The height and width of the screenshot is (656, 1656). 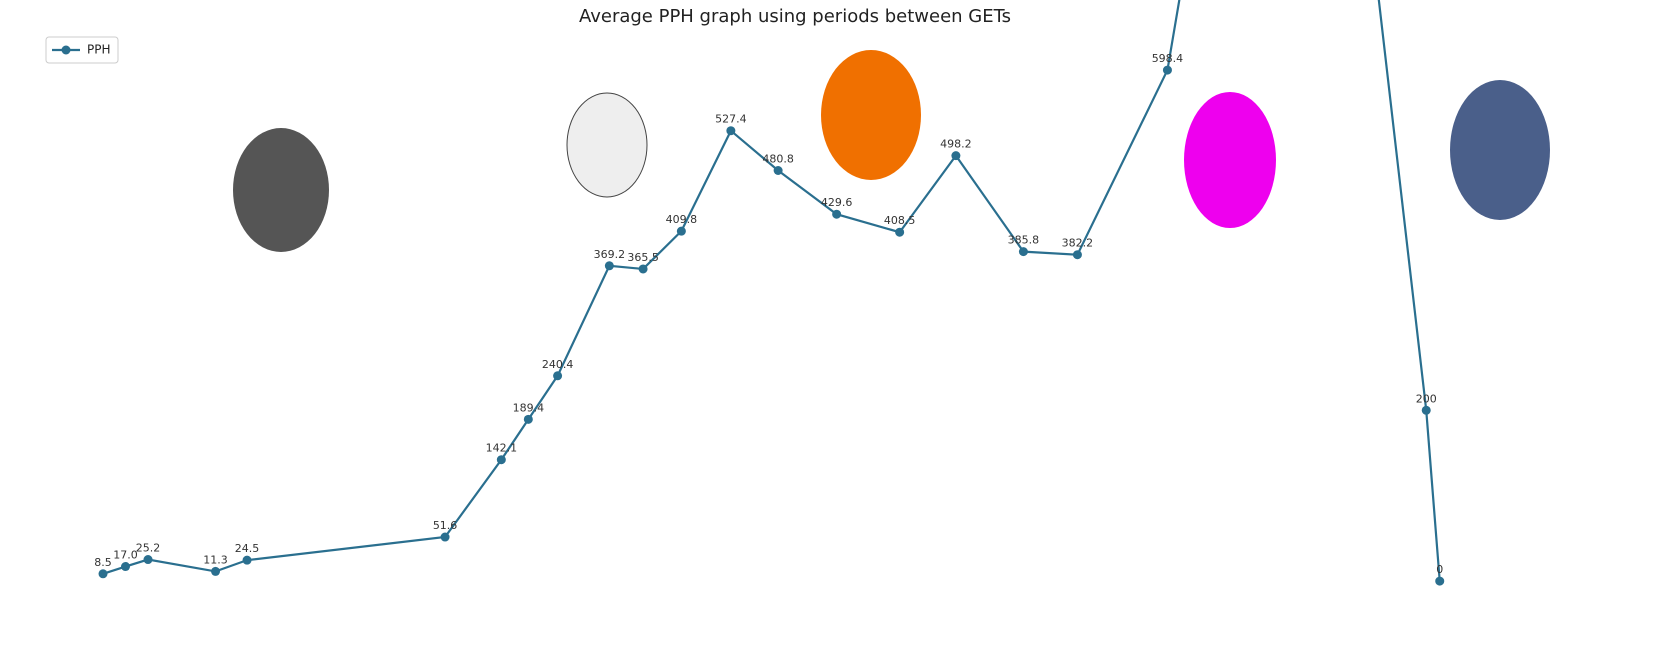 What do you see at coordinates (1439, 569) in the screenshot?
I see `data-label: 0` at bounding box center [1439, 569].